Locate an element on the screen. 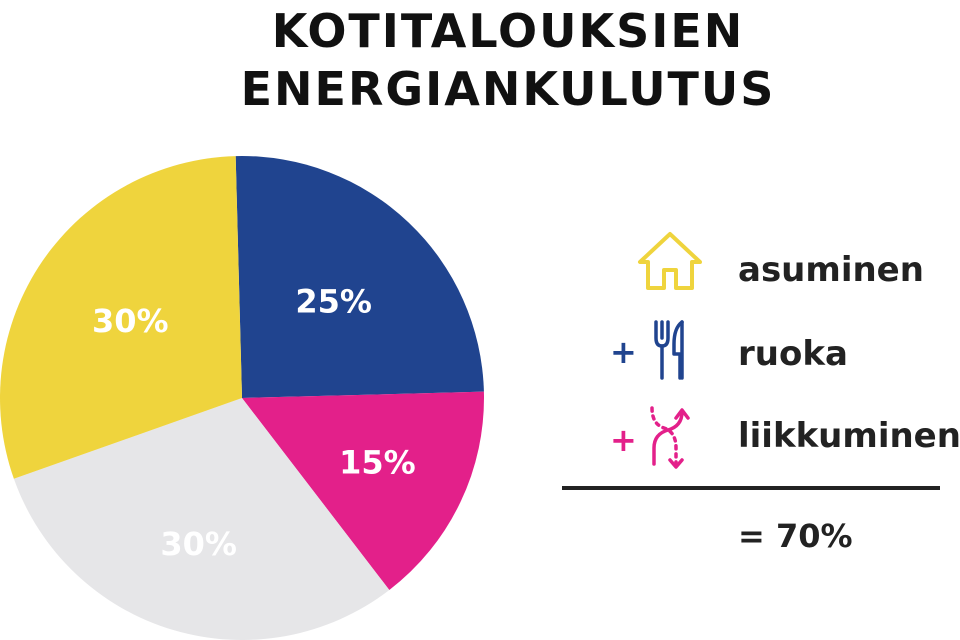 This screenshot has height=640, width=960. pie-slice-label-4: 30% is located at coordinates (130, 321).